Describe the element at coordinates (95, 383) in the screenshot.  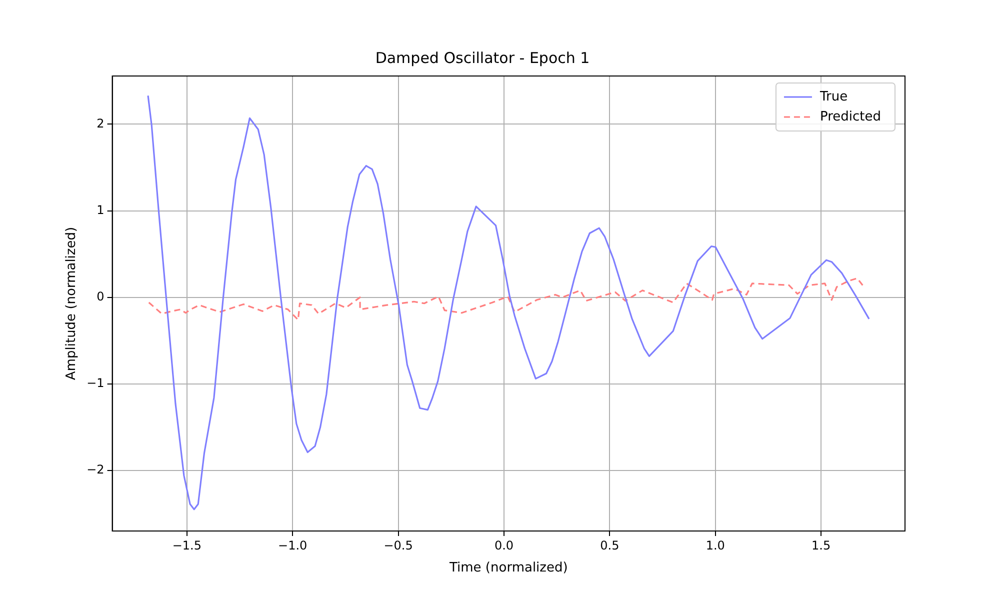
I see `y-tick-label: −1` at that location.